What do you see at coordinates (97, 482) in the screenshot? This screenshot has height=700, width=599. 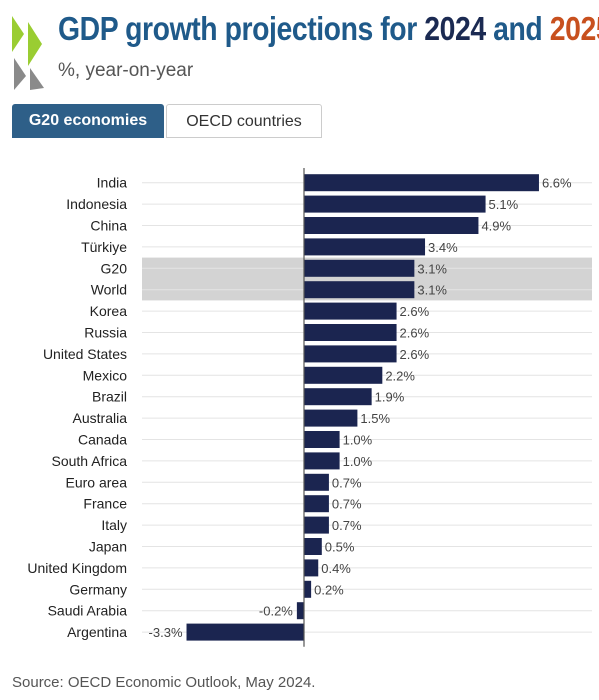 I see `category-label: Euro area` at bounding box center [97, 482].